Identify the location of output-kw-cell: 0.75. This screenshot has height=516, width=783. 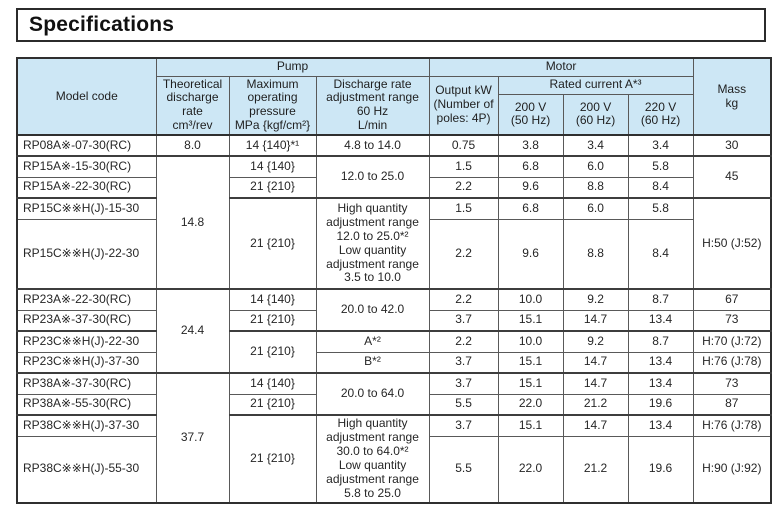
(463, 145).